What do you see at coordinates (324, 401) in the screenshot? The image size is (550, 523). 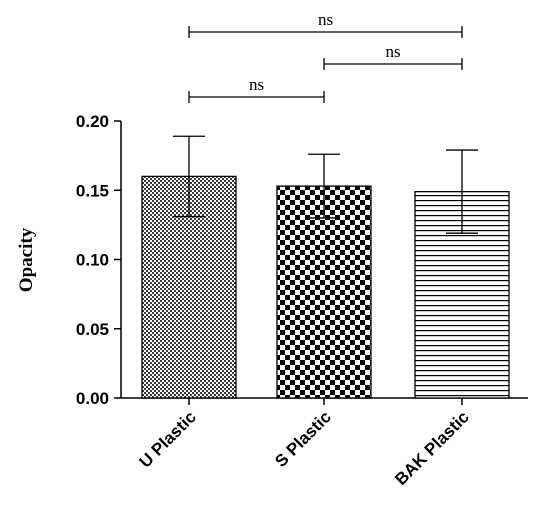 I see `x-axis` at bounding box center [324, 401].